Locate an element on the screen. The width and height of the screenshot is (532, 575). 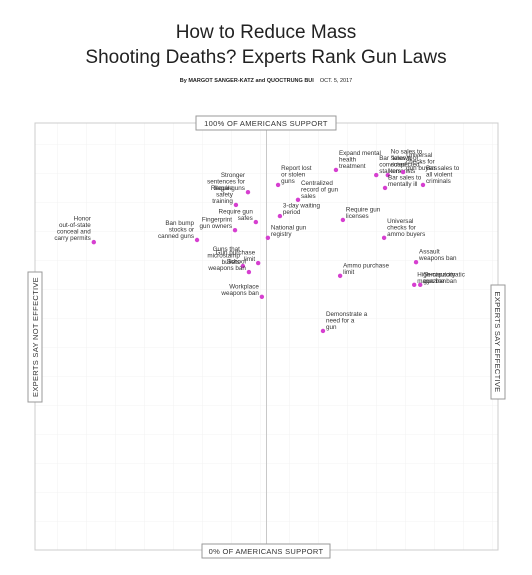
y-top-label: 100% OF AMERICANS SUPPORT is located at coordinates (266, 123).